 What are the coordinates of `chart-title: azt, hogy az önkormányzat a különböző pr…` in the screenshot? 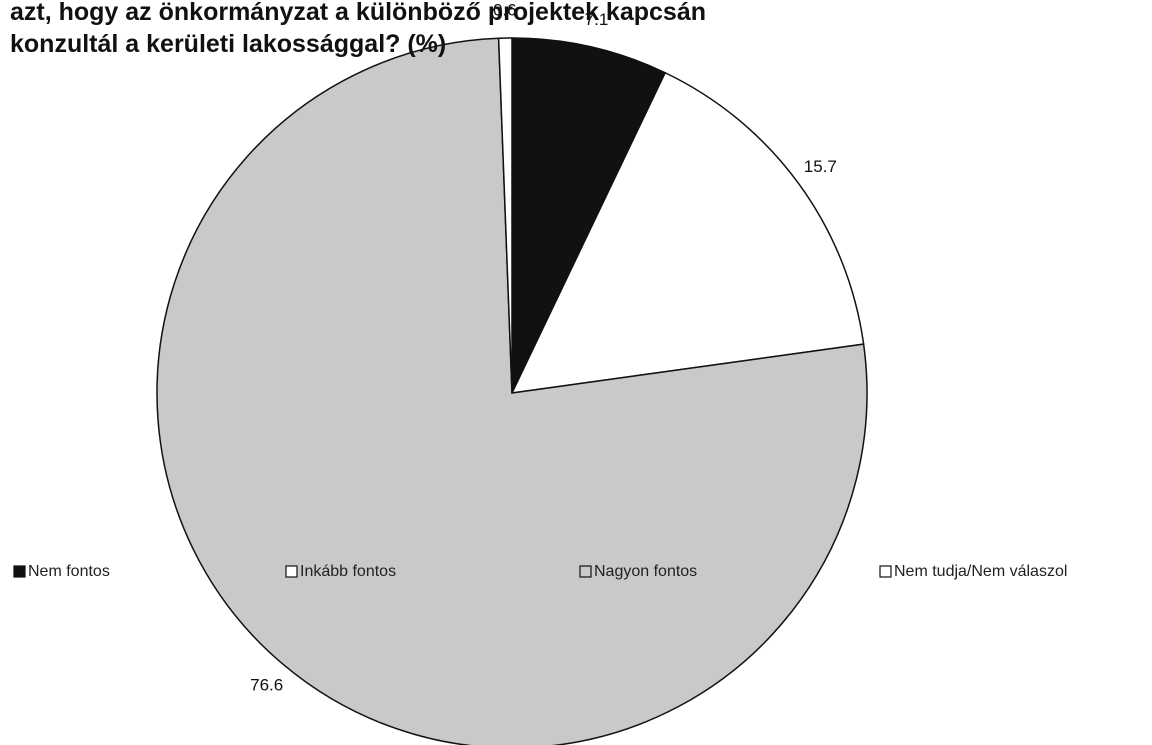 It's located at (358, 13).